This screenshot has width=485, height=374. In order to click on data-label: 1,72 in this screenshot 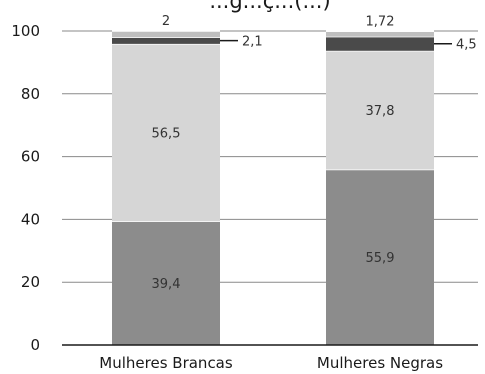, I will do `click(380, 21)`.